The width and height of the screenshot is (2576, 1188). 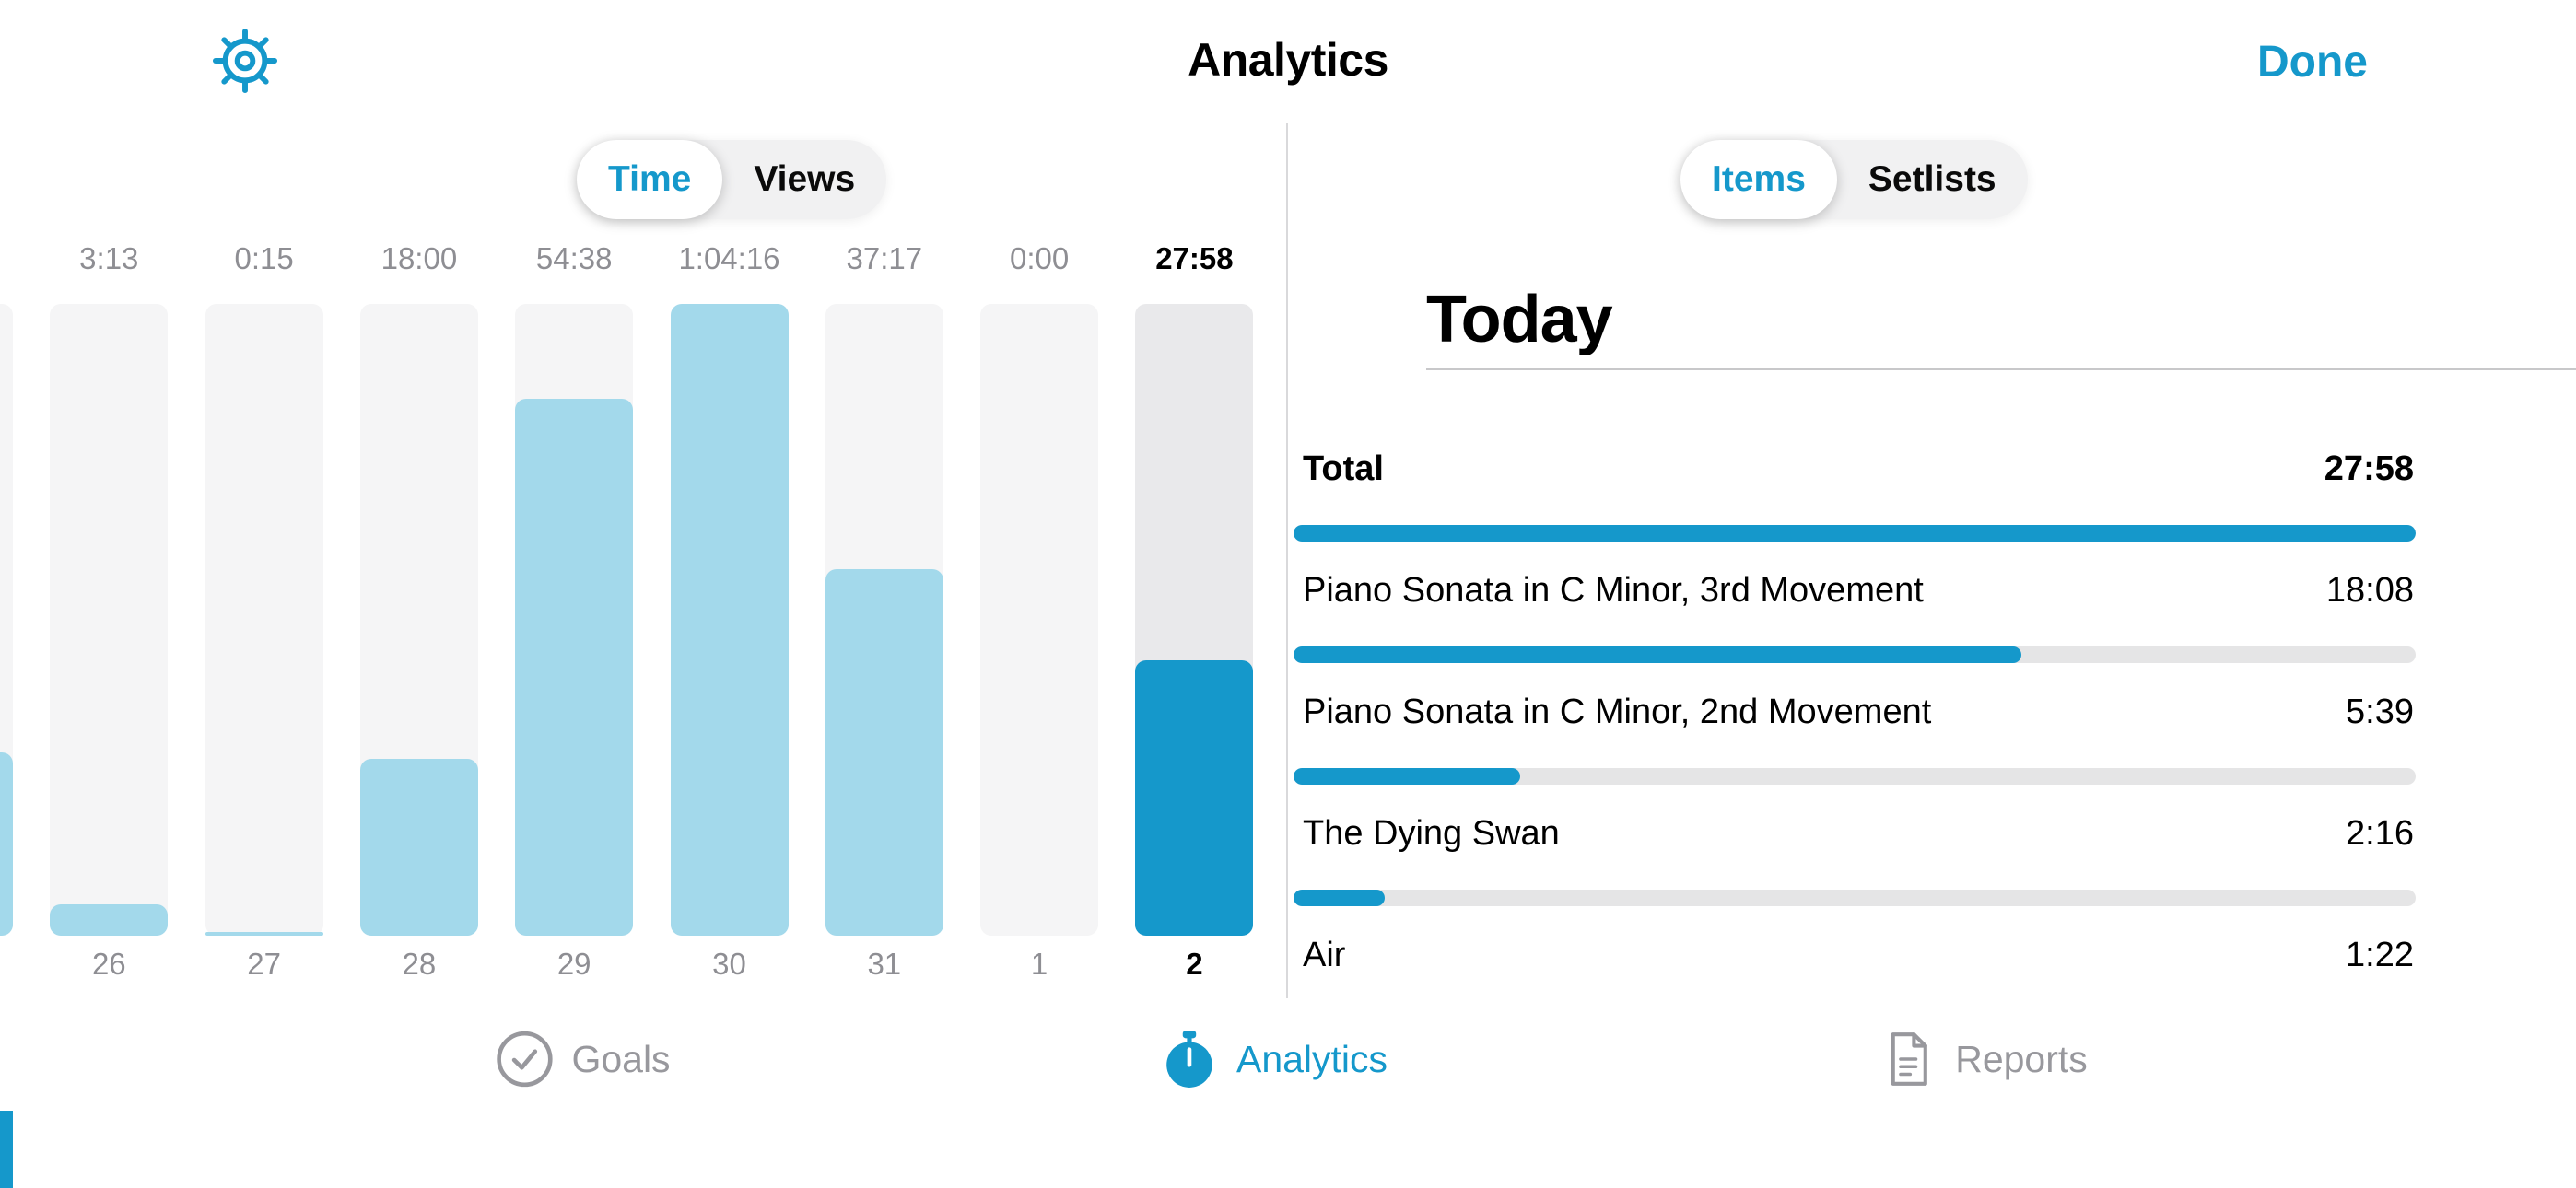 I want to click on item-time: 5:39, so click(x=2380, y=712).